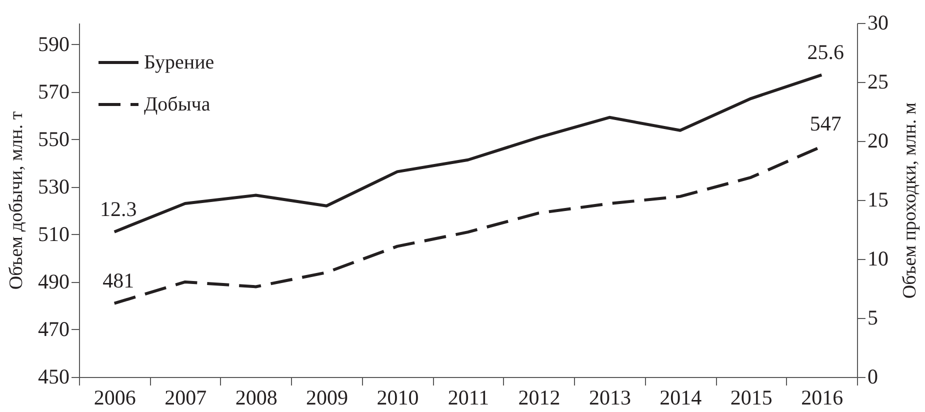 The image size is (925, 412). What do you see at coordinates (327, 398) in the screenshot?
I see `x-tick-label: 2009` at bounding box center [327, 398].